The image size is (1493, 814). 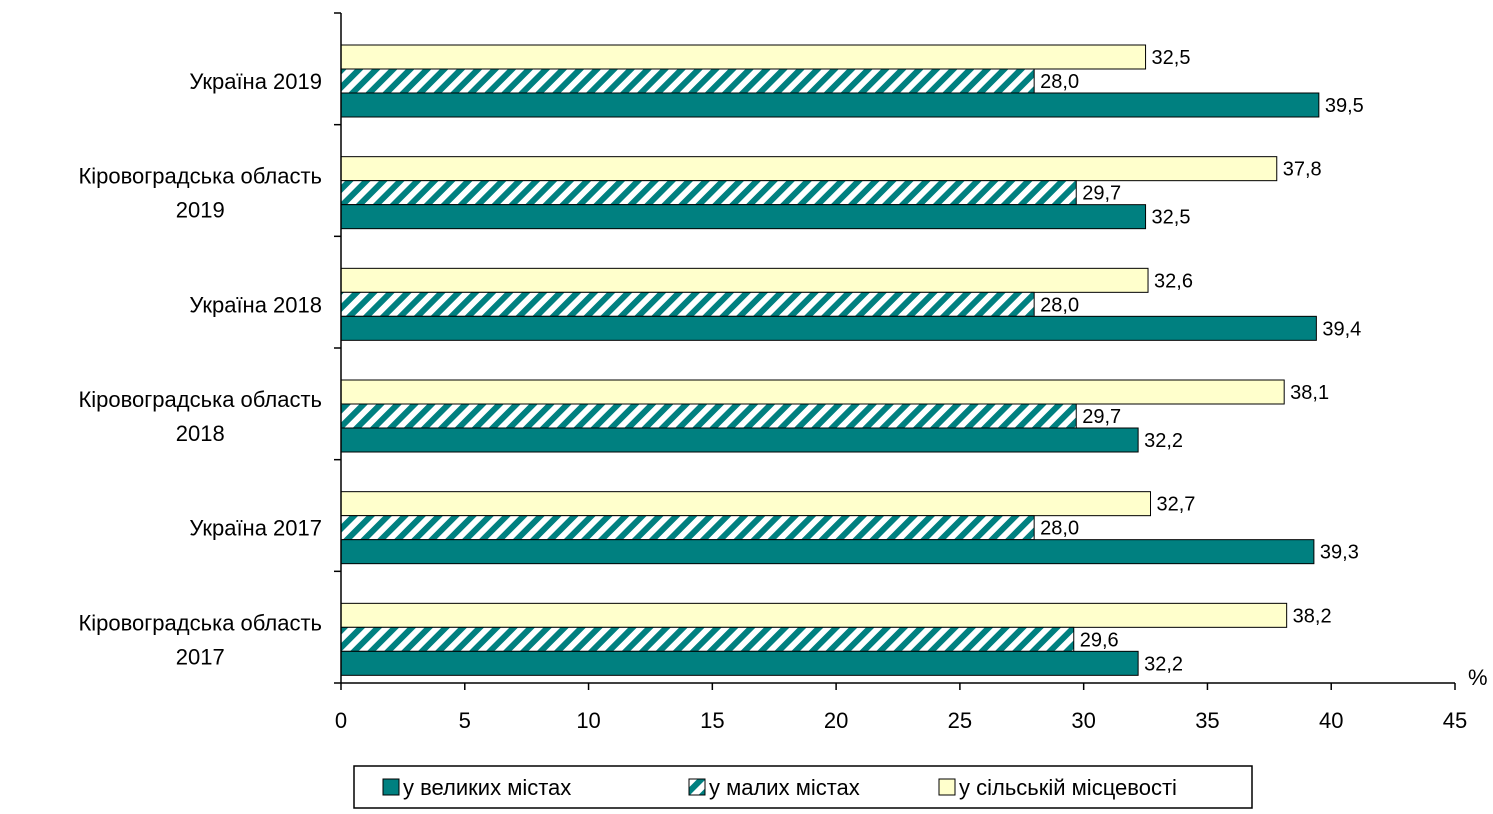 What do you see at coordinates (784, 787) in the screenshot?
I see `legend-label-2: у малих містах` at bounding box center [784, 787].